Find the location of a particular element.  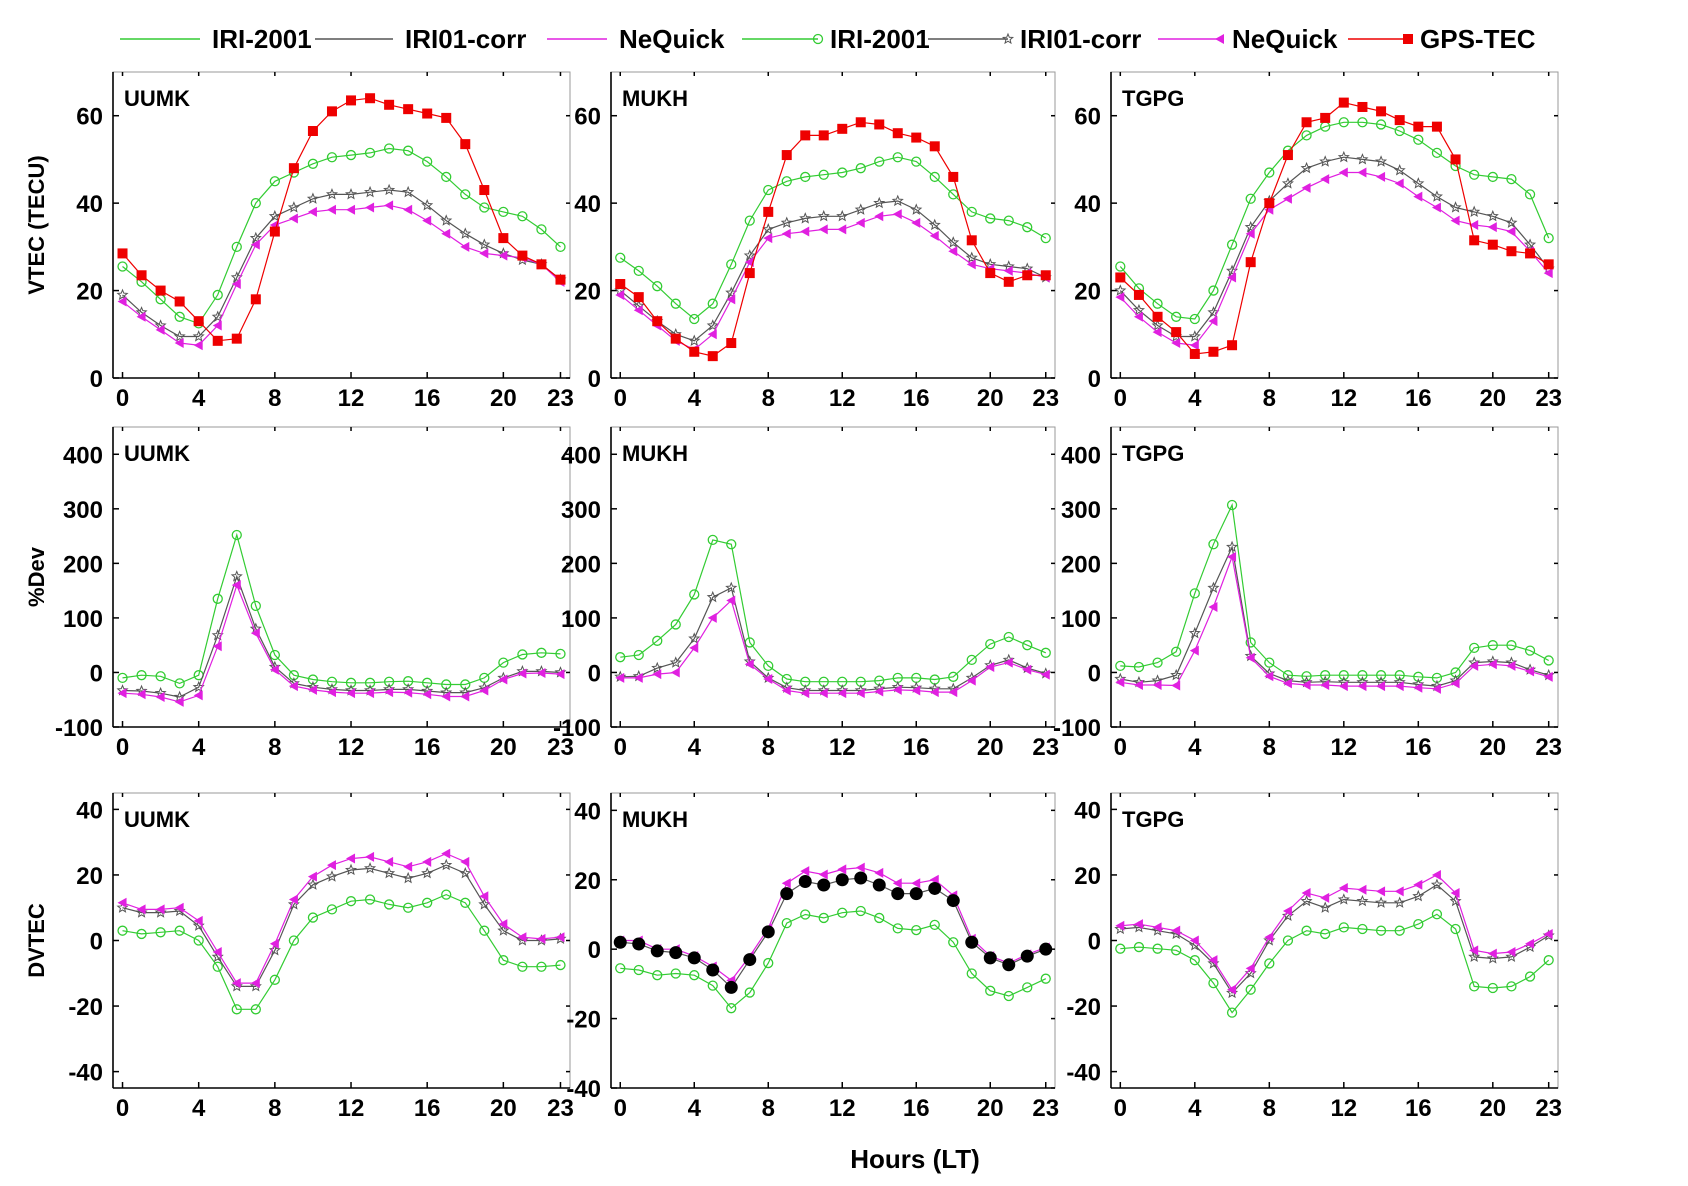

series-nequick is located at coordinates (341, 643).